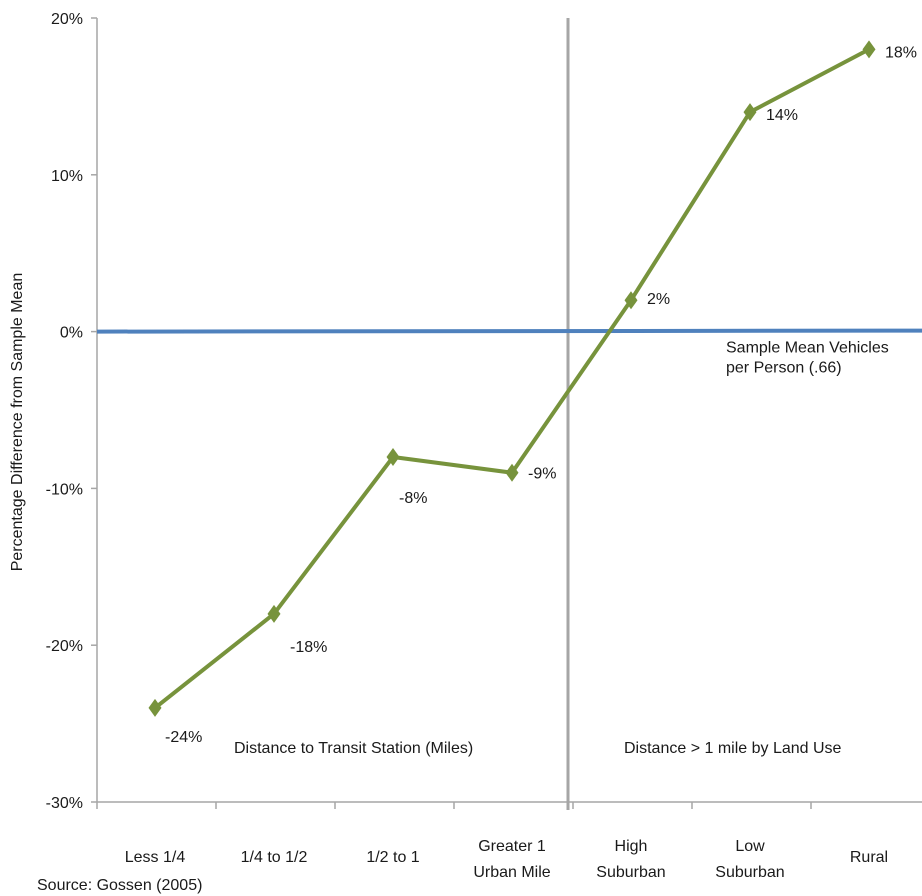 Image resolution: width=922 pixels, height=896 pixels. Describe the element at coordinates (782, 115) in the screenshot. I see `data-label: 14%` at that location.